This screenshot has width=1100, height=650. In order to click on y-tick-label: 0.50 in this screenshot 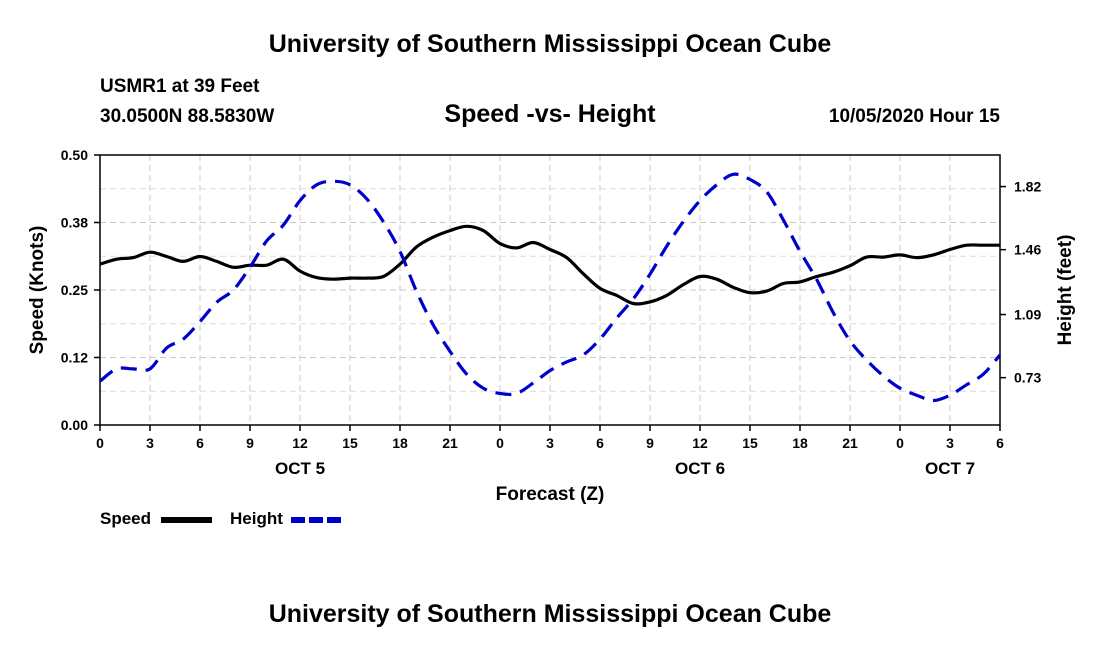, I will do `click(74, 155)`.